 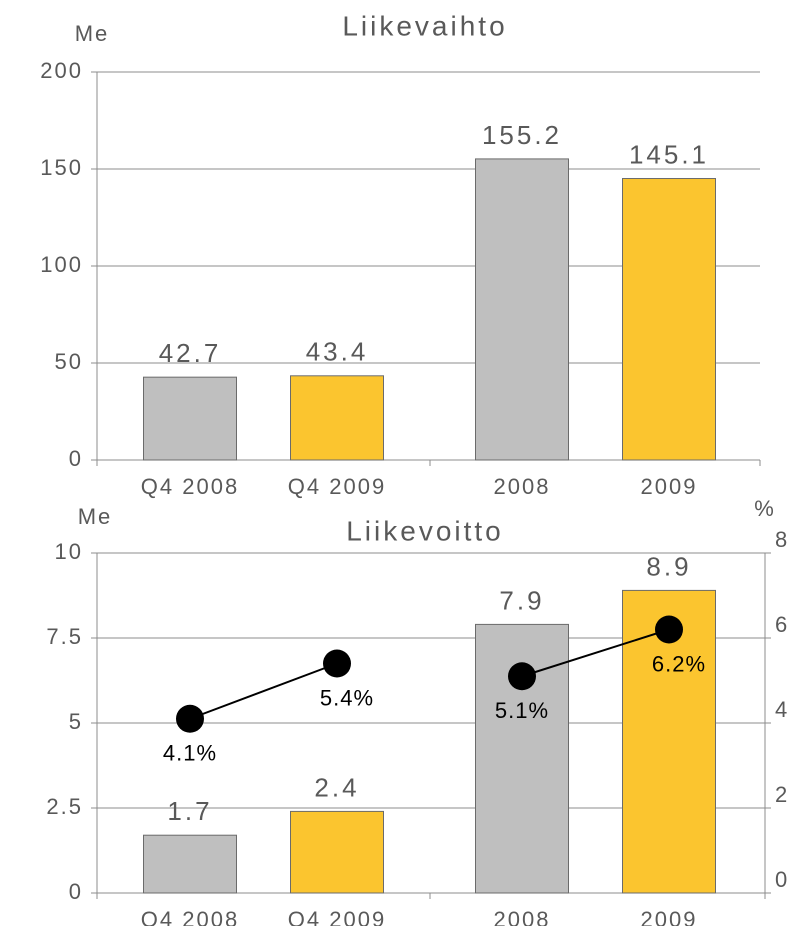 I want to click on data-label: 145.1, so click(x=669, y=154).